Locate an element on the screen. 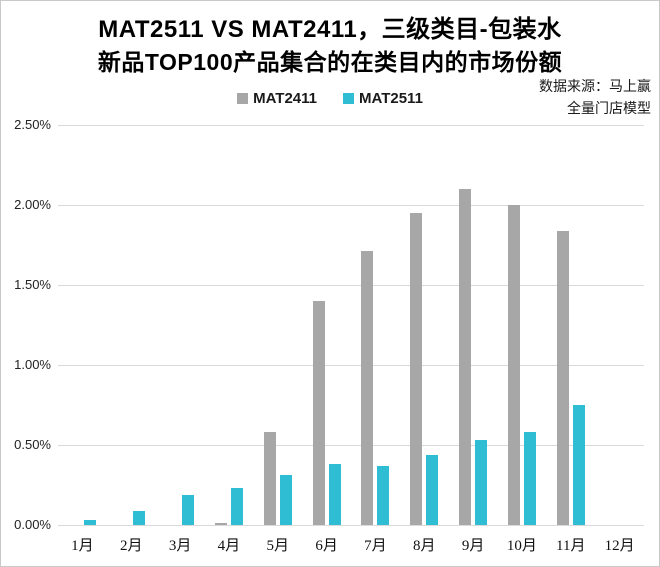 The width and height of the screenshot is (660, 567). x-tick-label: 6月 is located at coordinates (326, 546).